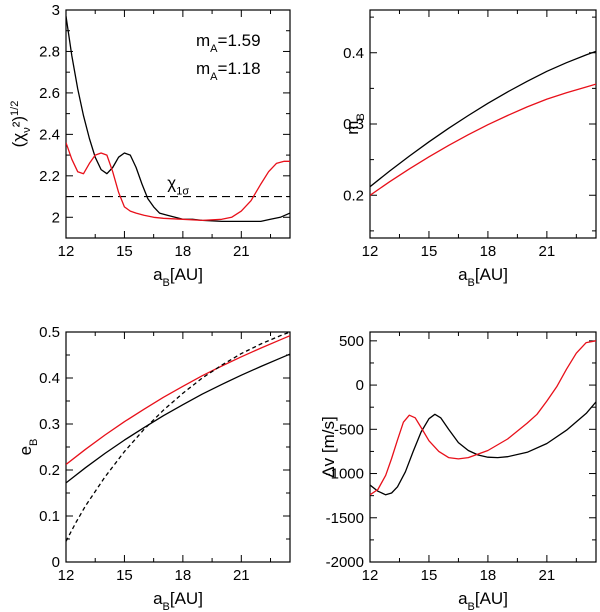 Image resolution: width=600 pixels, height=612 pixels. What do you see at coordinates (345, 562) in the screenshot?
I see `y-tick-label: -2000` at bounding box center [345, 562].